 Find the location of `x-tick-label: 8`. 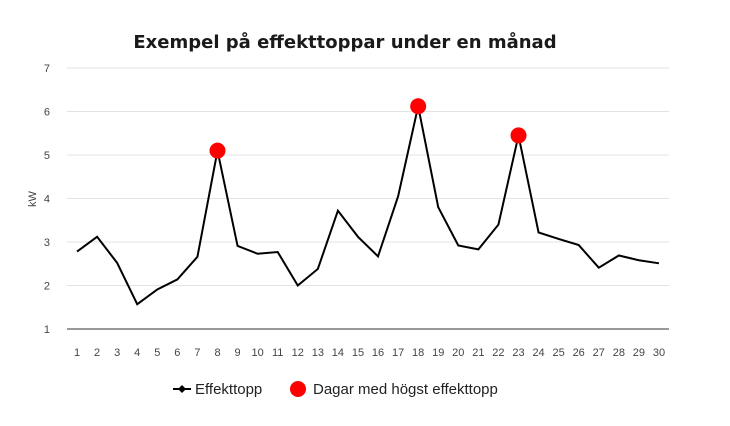

x-tick-label: 8 is located at coordinates (217, 353).